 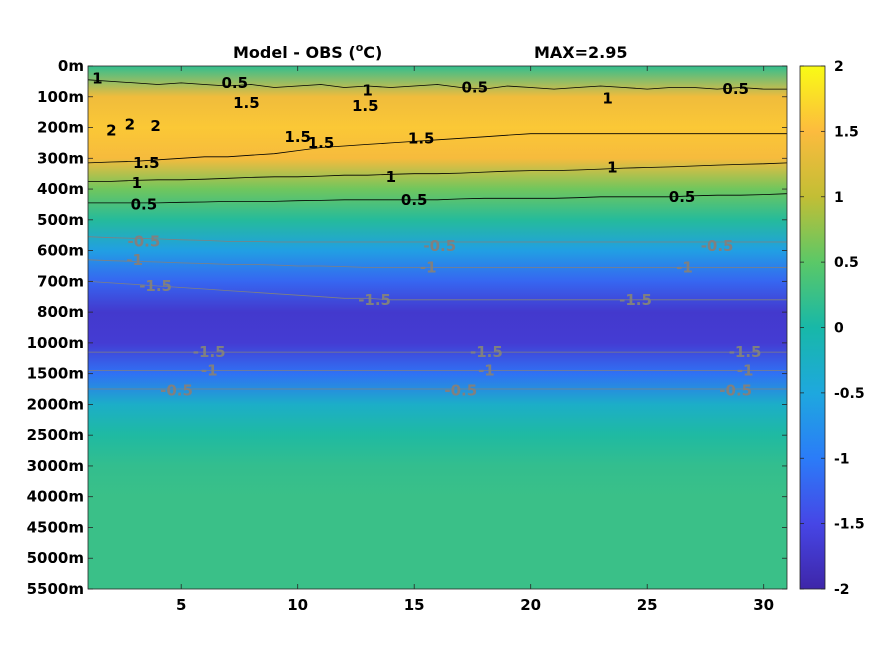 I want to click on y-tick-label: 800m, so click(x=60, y=312).